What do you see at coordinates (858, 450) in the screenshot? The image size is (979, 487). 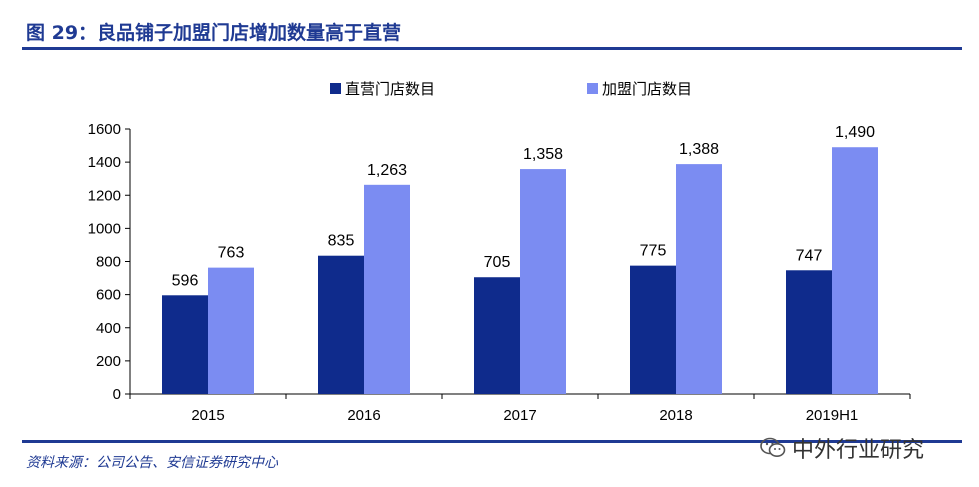 I see `watermark-text: 中外行业研究` at bounding box center [858, 450].